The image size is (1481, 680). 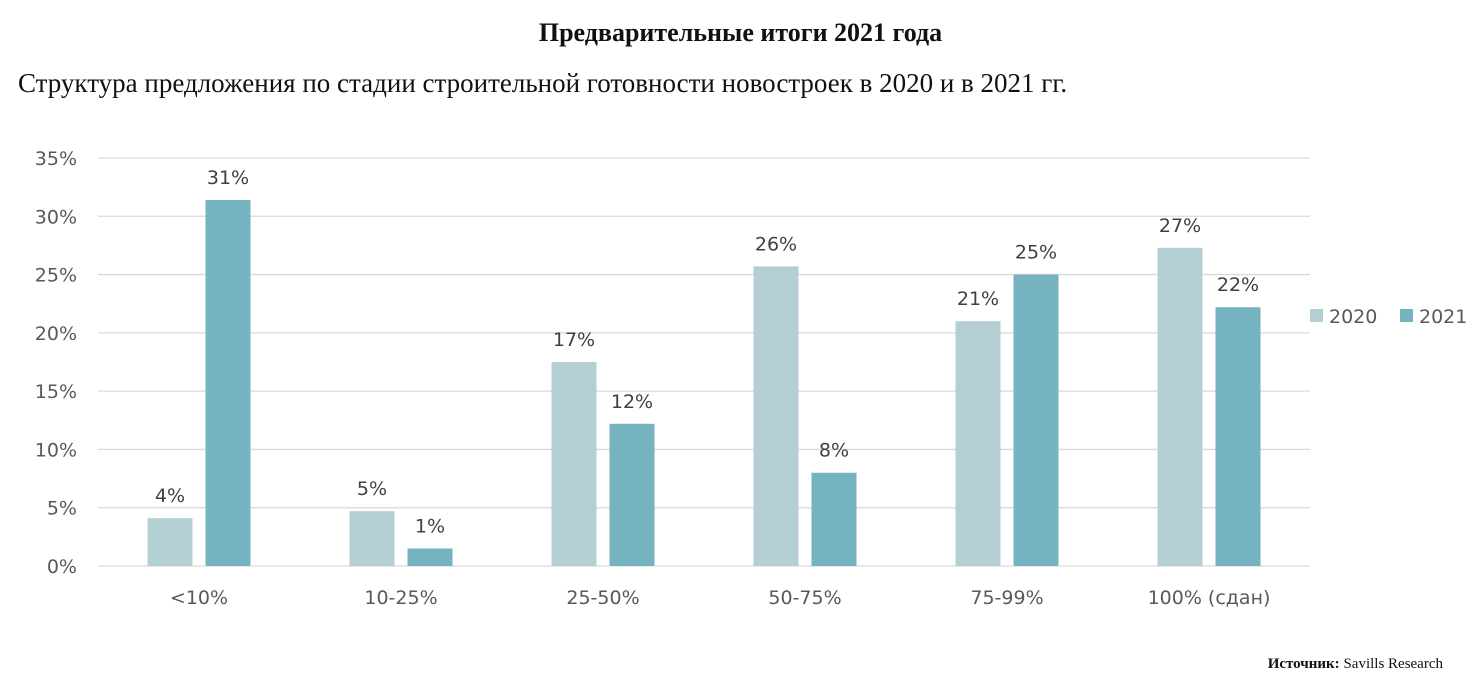 What do you see at coordinates (56, 392) in the screenshot?
I see `y-tick-label: 15%` at bounding box center [56, 392].